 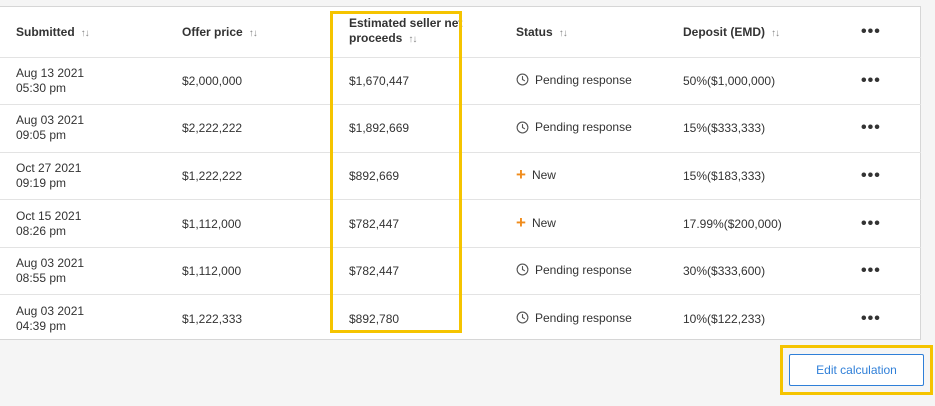 I want to click on header-deposit: Deposit (EMD) ↑↓, so click(x=731, y=31).